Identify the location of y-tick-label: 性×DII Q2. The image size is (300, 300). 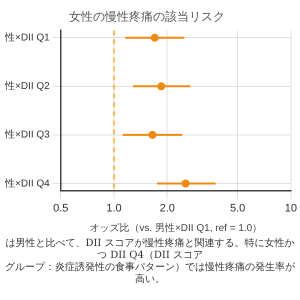
(27, 86).